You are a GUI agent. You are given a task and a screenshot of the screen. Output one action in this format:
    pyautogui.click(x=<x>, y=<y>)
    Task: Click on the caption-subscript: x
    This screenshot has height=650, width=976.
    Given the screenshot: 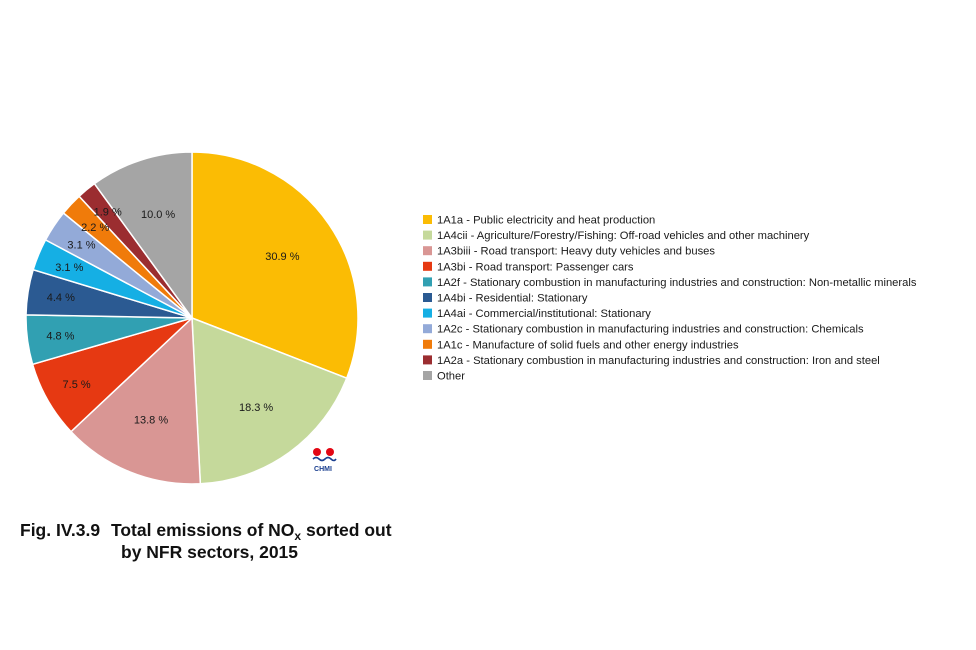 What is the action you would take?
    pyautogui.click(x=298, y=536)
    